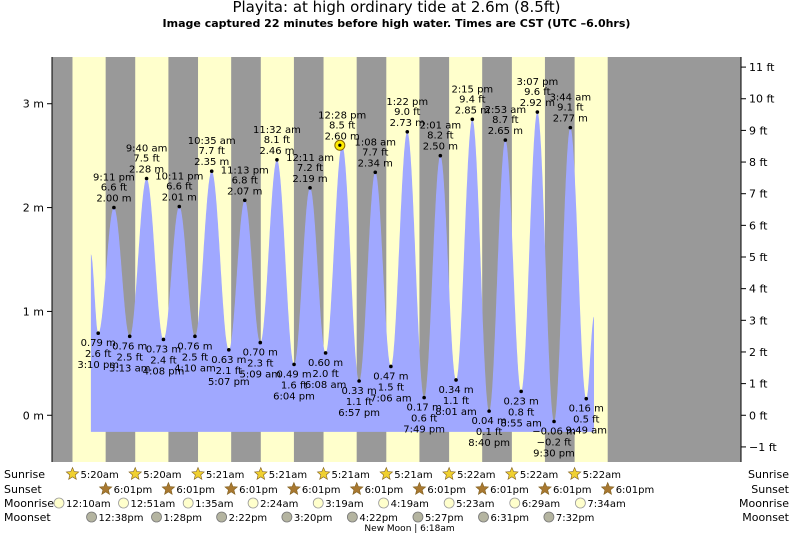 This screenshot has width=793, height=537. Describe the element at coordinates (768, 474) in the screenshot. I see `sunrise-row-label-right: Sunrise` at that location.